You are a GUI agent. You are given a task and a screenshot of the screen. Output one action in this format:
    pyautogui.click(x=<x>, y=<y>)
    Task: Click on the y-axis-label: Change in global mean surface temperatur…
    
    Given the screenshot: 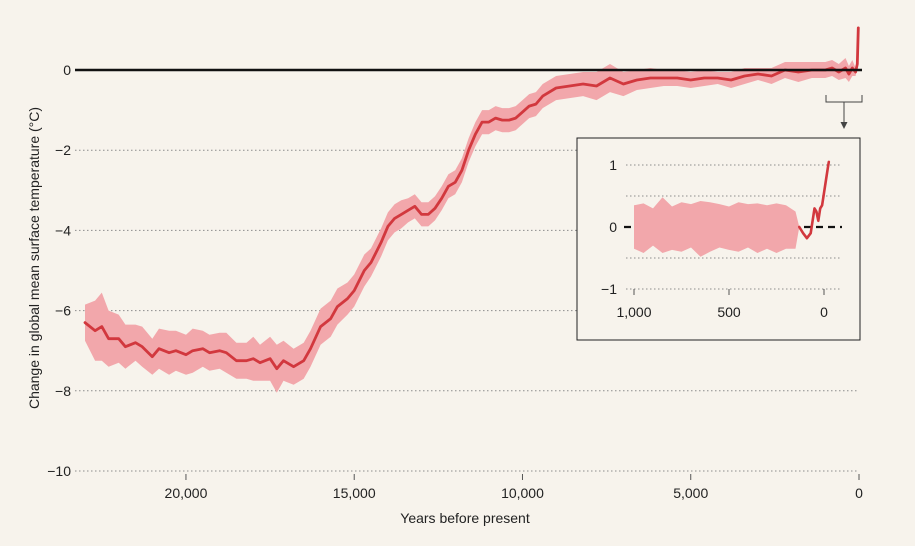 What is the action you would take?
    pyautogui.click(x=34, y=258)
    